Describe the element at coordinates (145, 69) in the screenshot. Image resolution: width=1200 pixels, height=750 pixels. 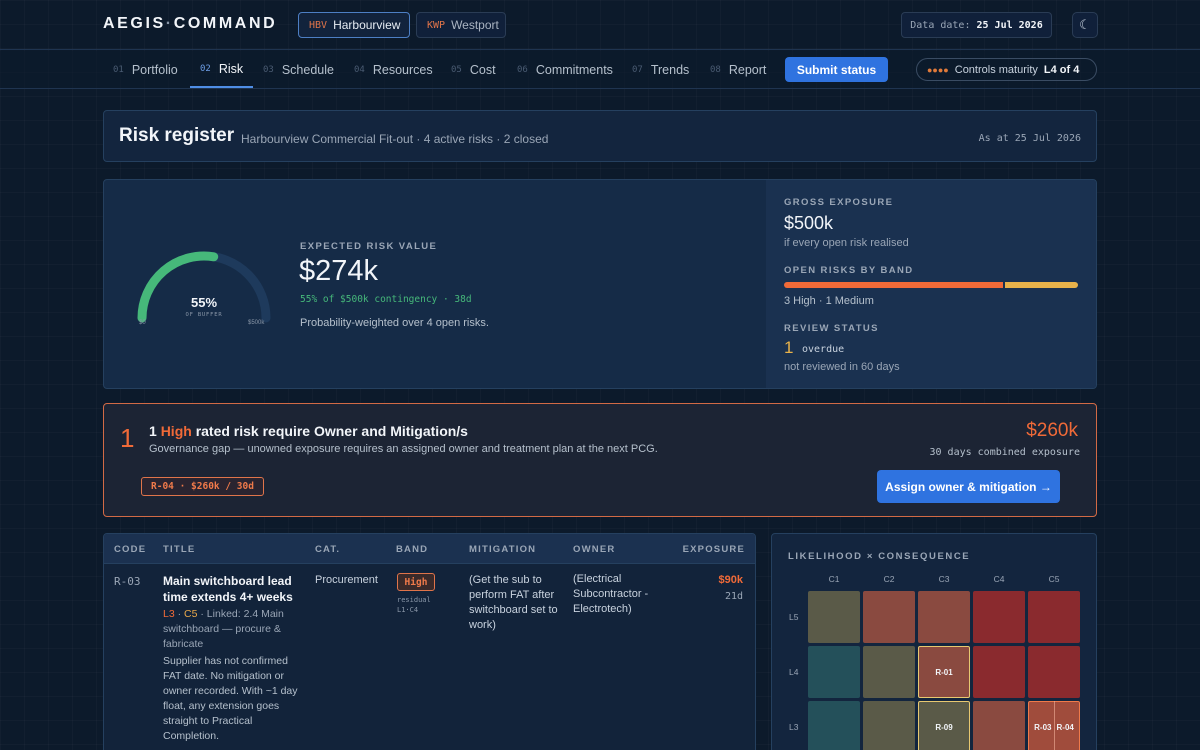
I see `tab-portfolio: 01 Portfolio` at that location.